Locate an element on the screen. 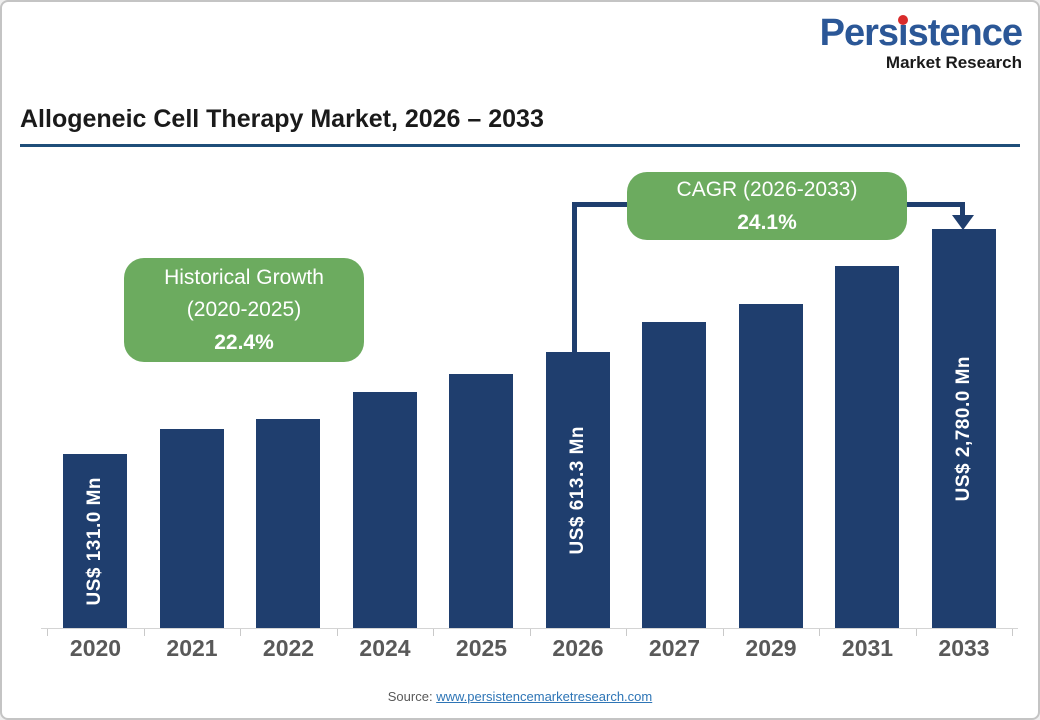  historical-growth-callout: Historical Growth (2020-2025) 22.4% is located at coordinates (244, 310).